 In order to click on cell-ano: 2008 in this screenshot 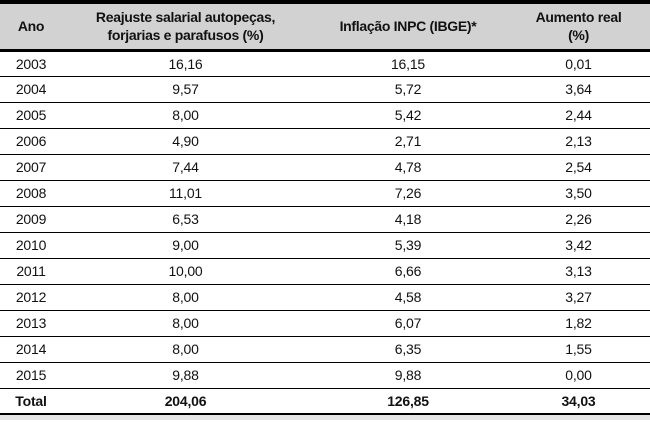, I will do `click(31, 193)`.